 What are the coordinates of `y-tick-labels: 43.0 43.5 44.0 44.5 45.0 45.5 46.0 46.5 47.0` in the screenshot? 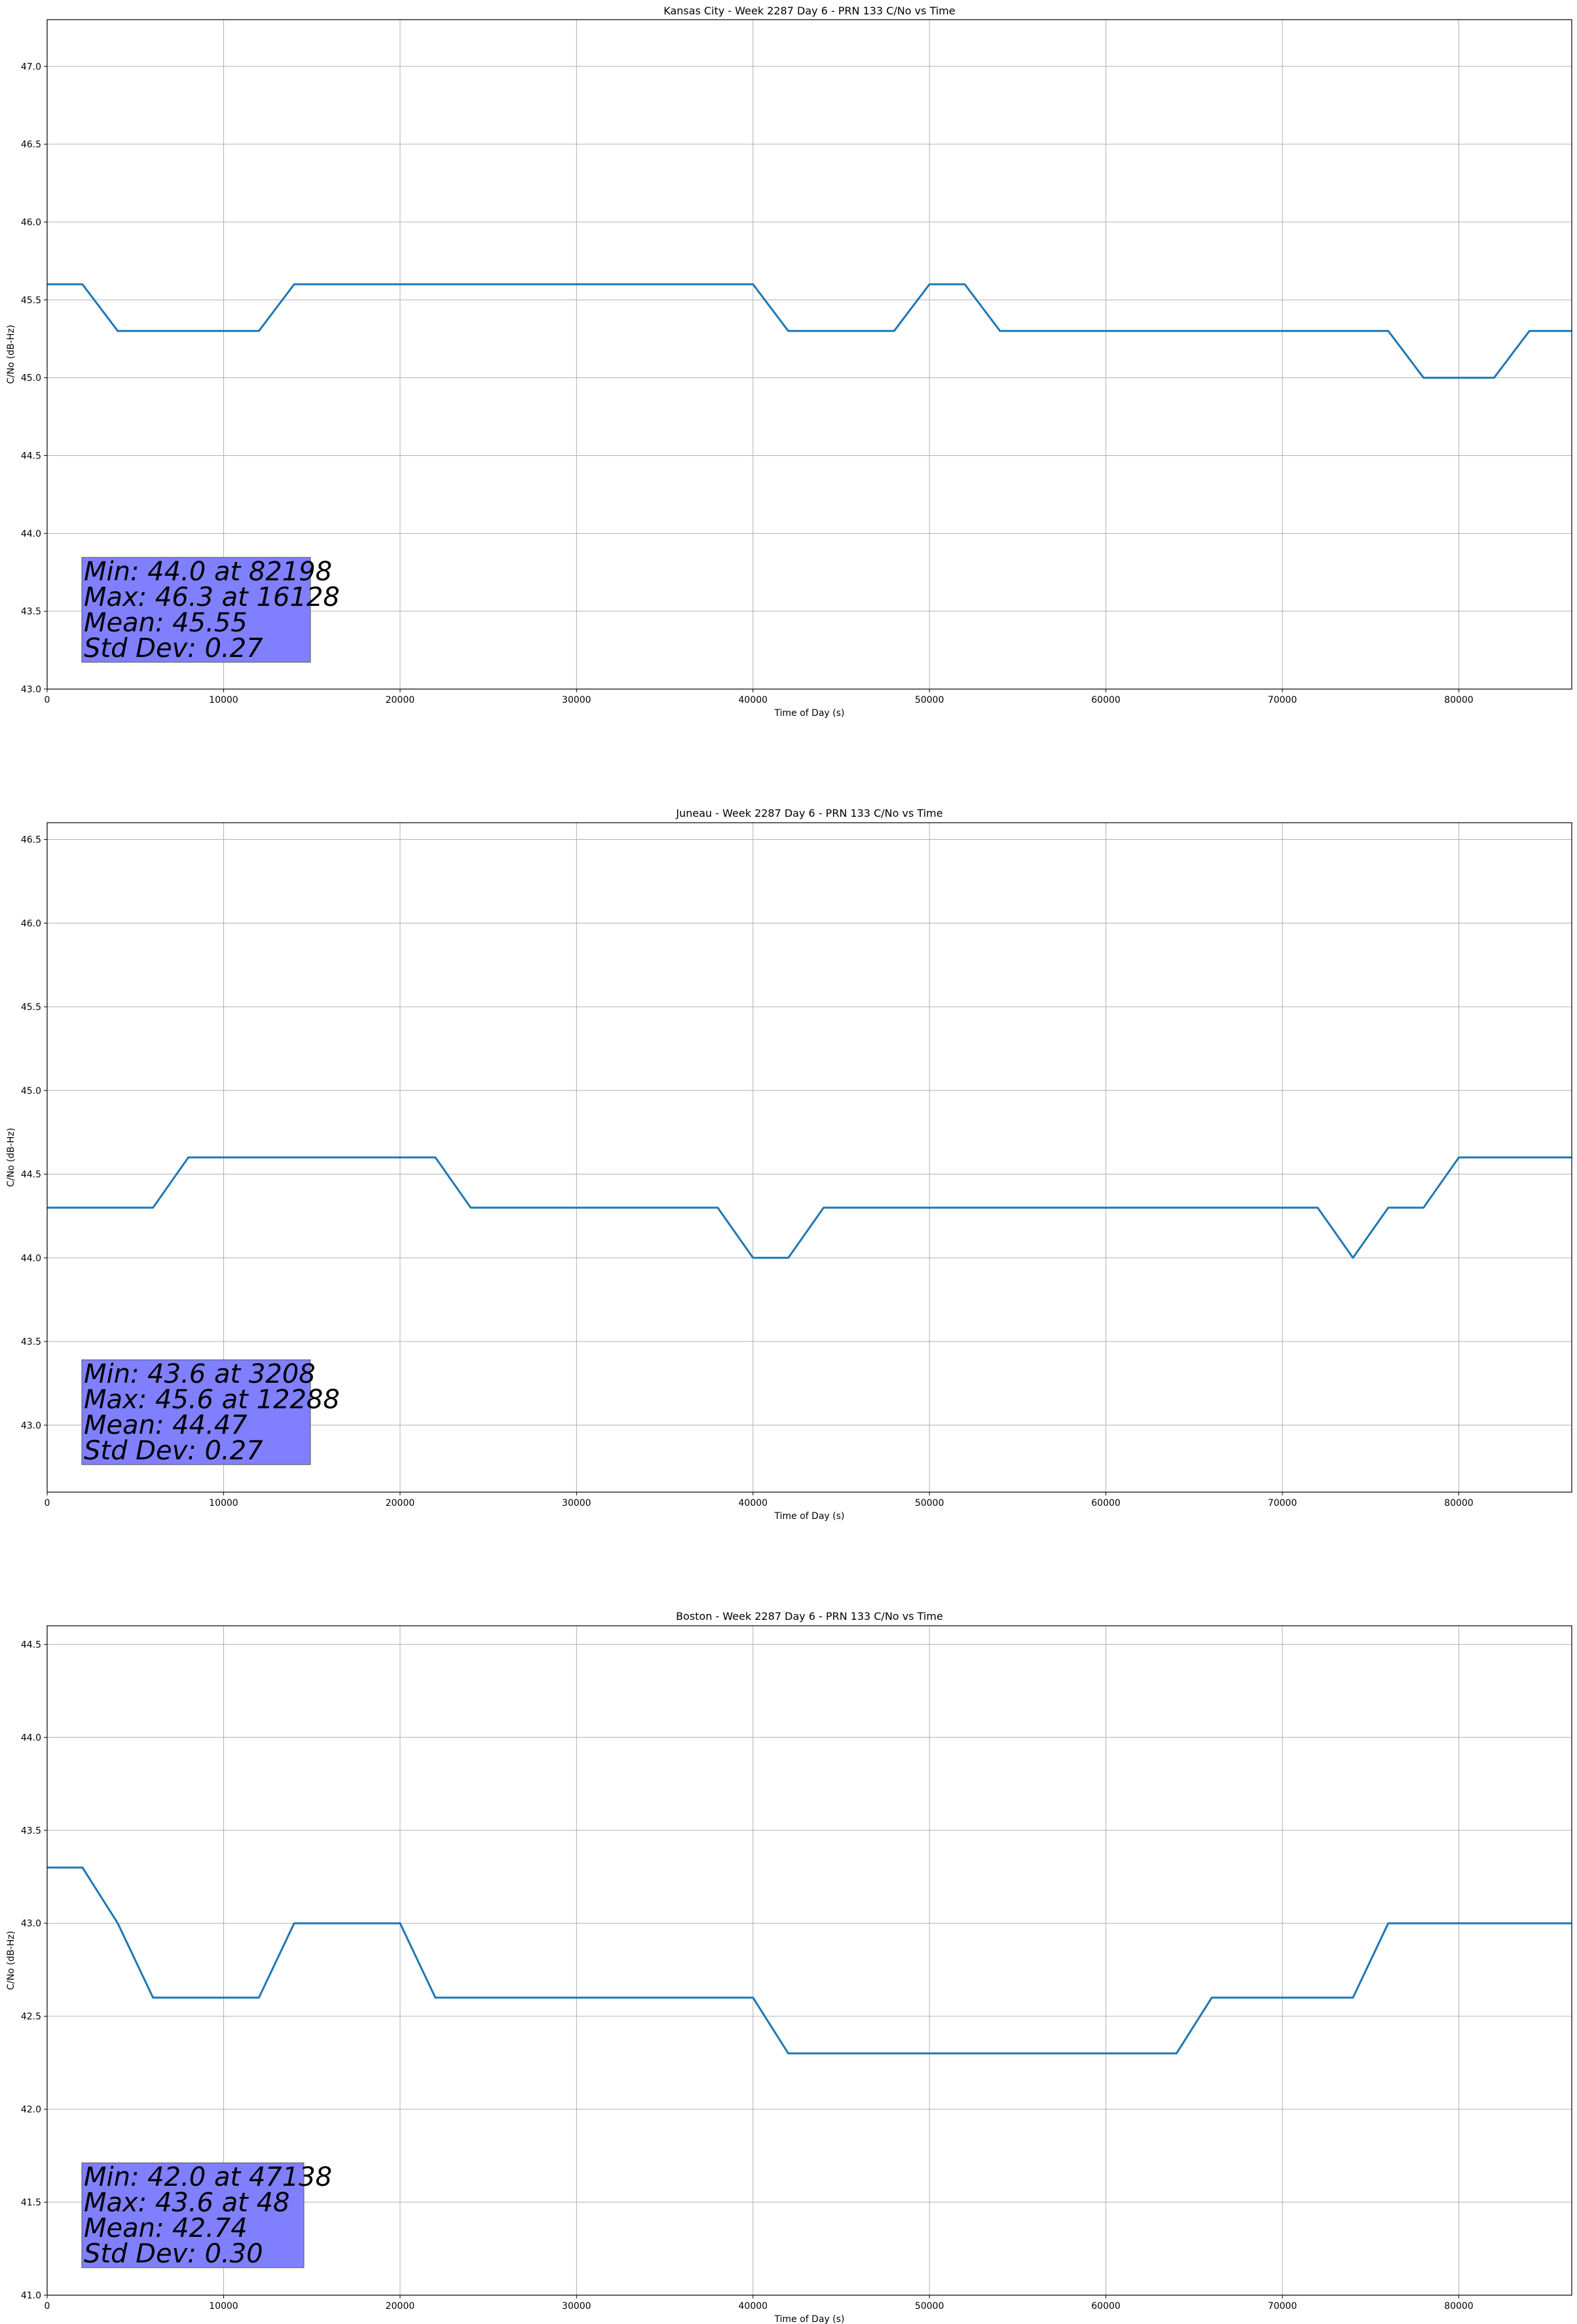 It's located at (34, 378).